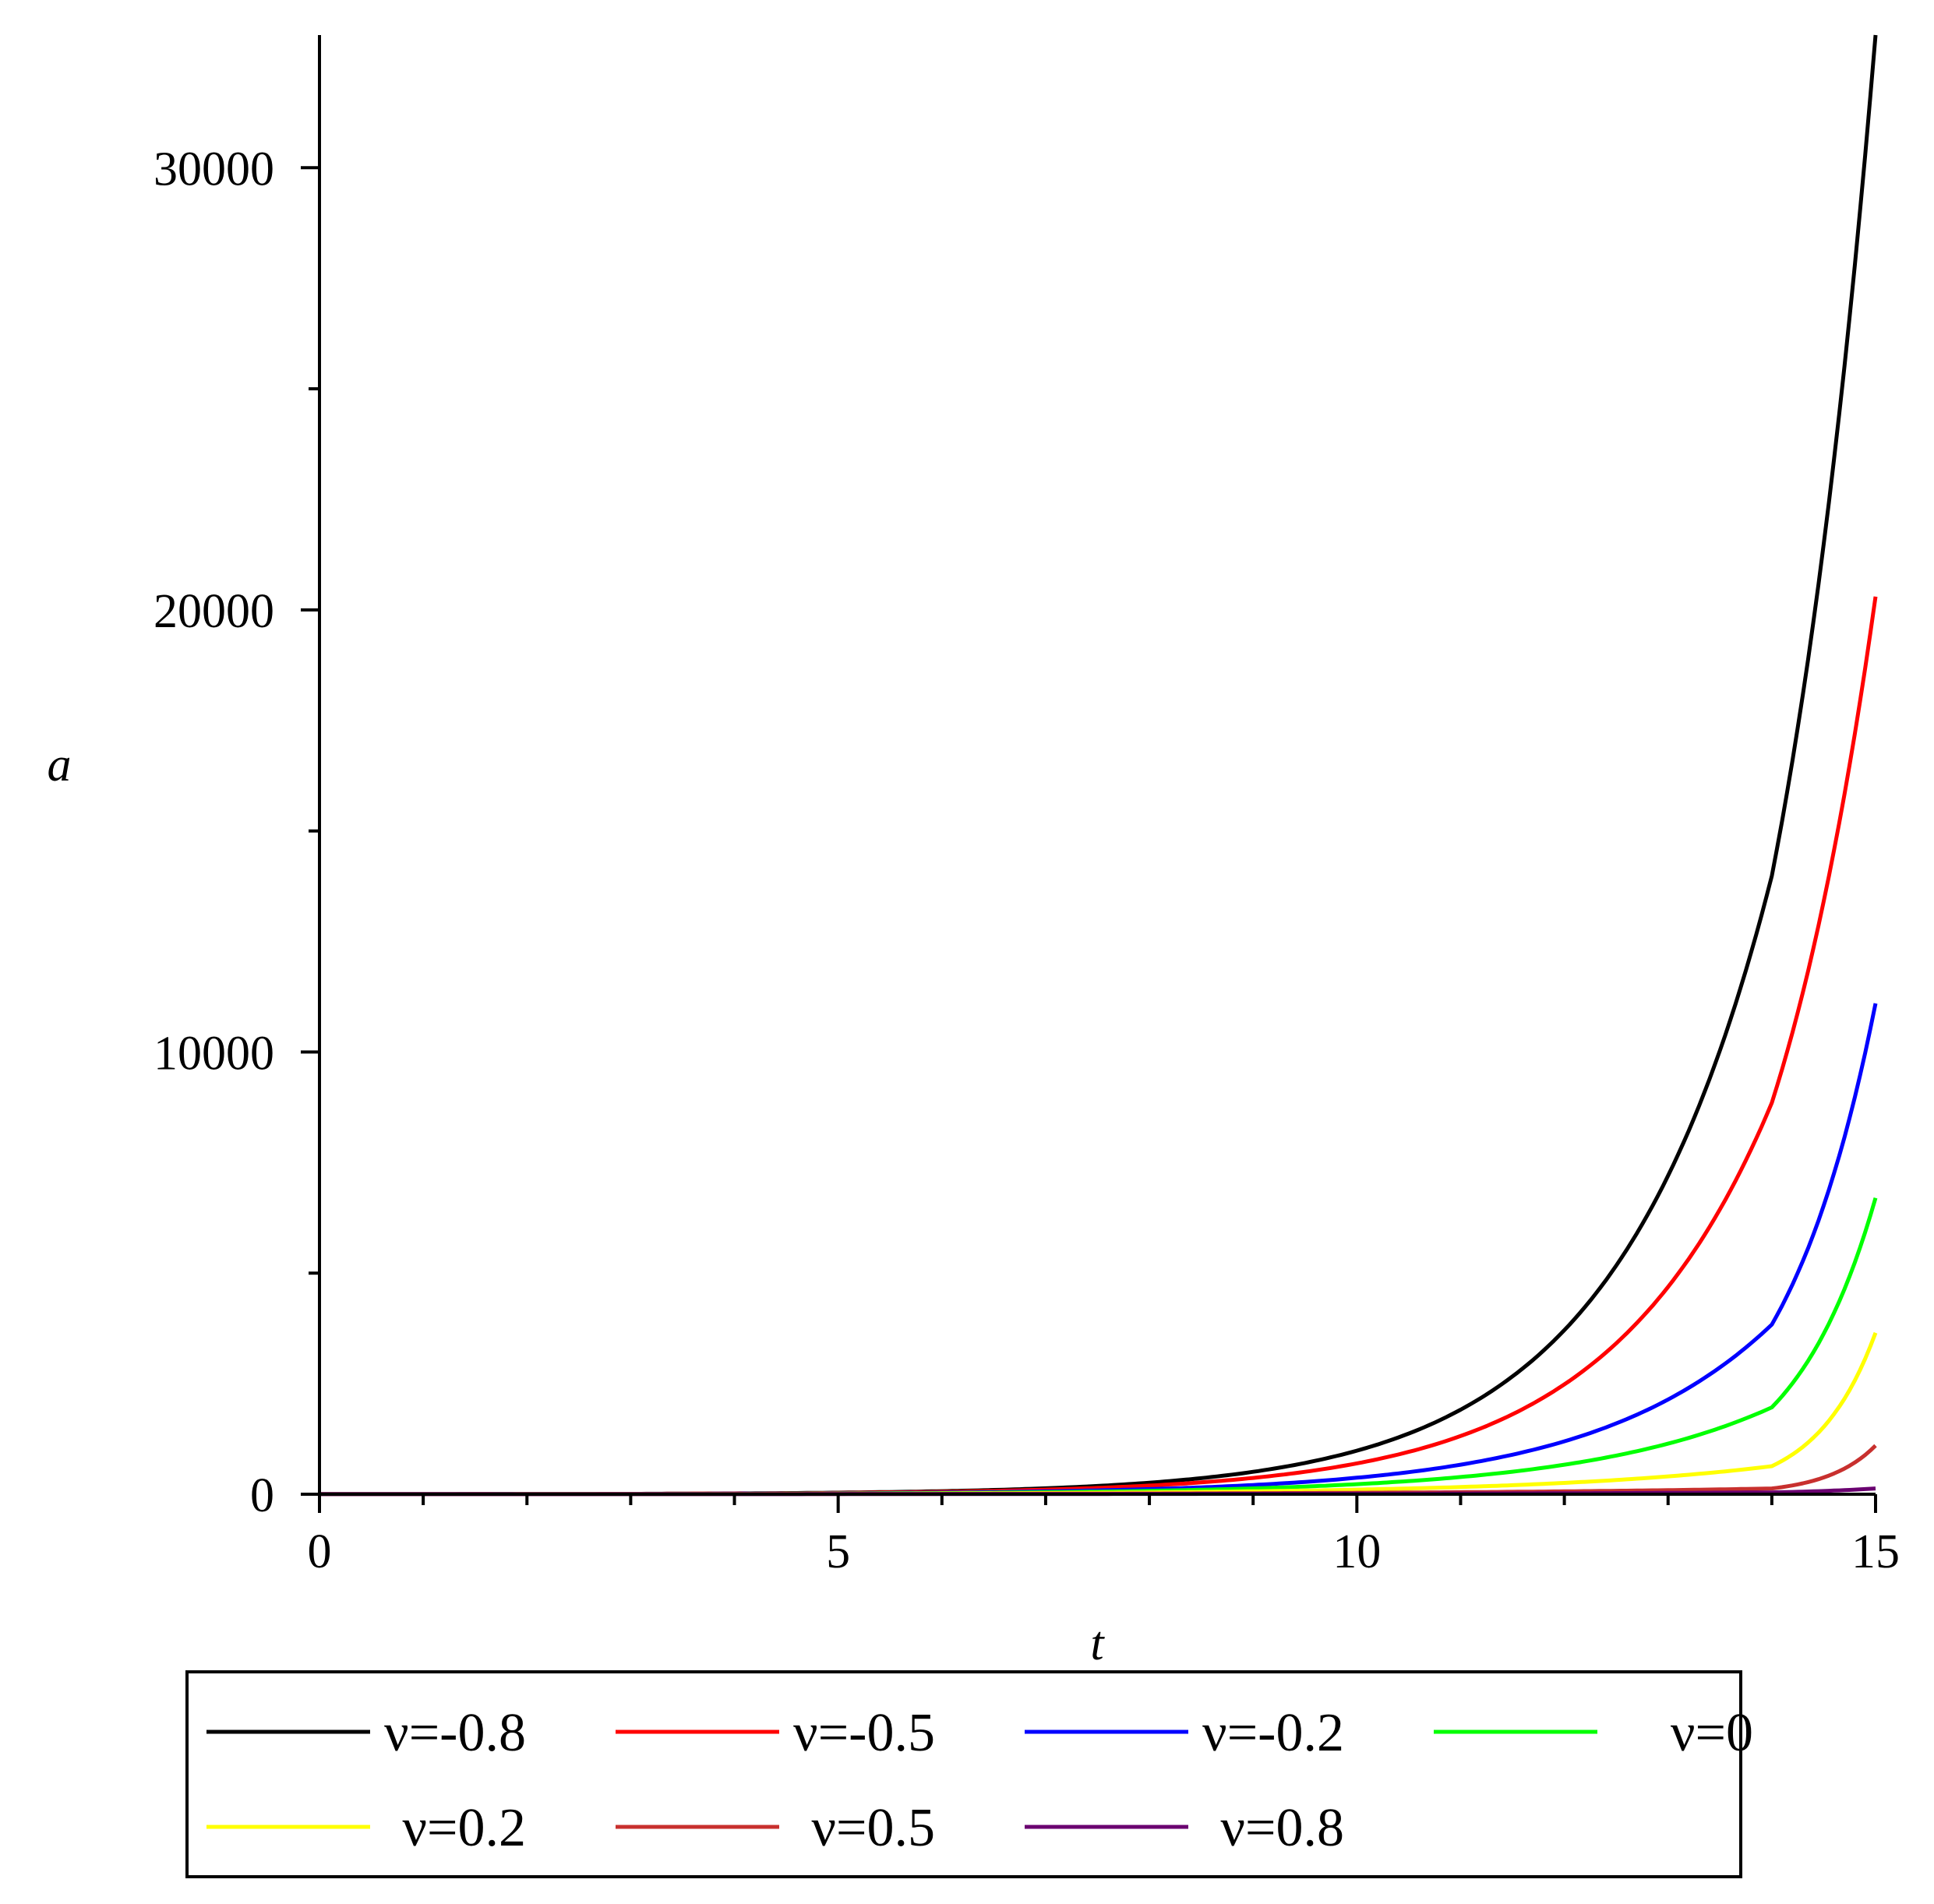  Describe the element at coordinates (262, 1495) in the screenshot. I see `y-tick-label: 0` at that location.